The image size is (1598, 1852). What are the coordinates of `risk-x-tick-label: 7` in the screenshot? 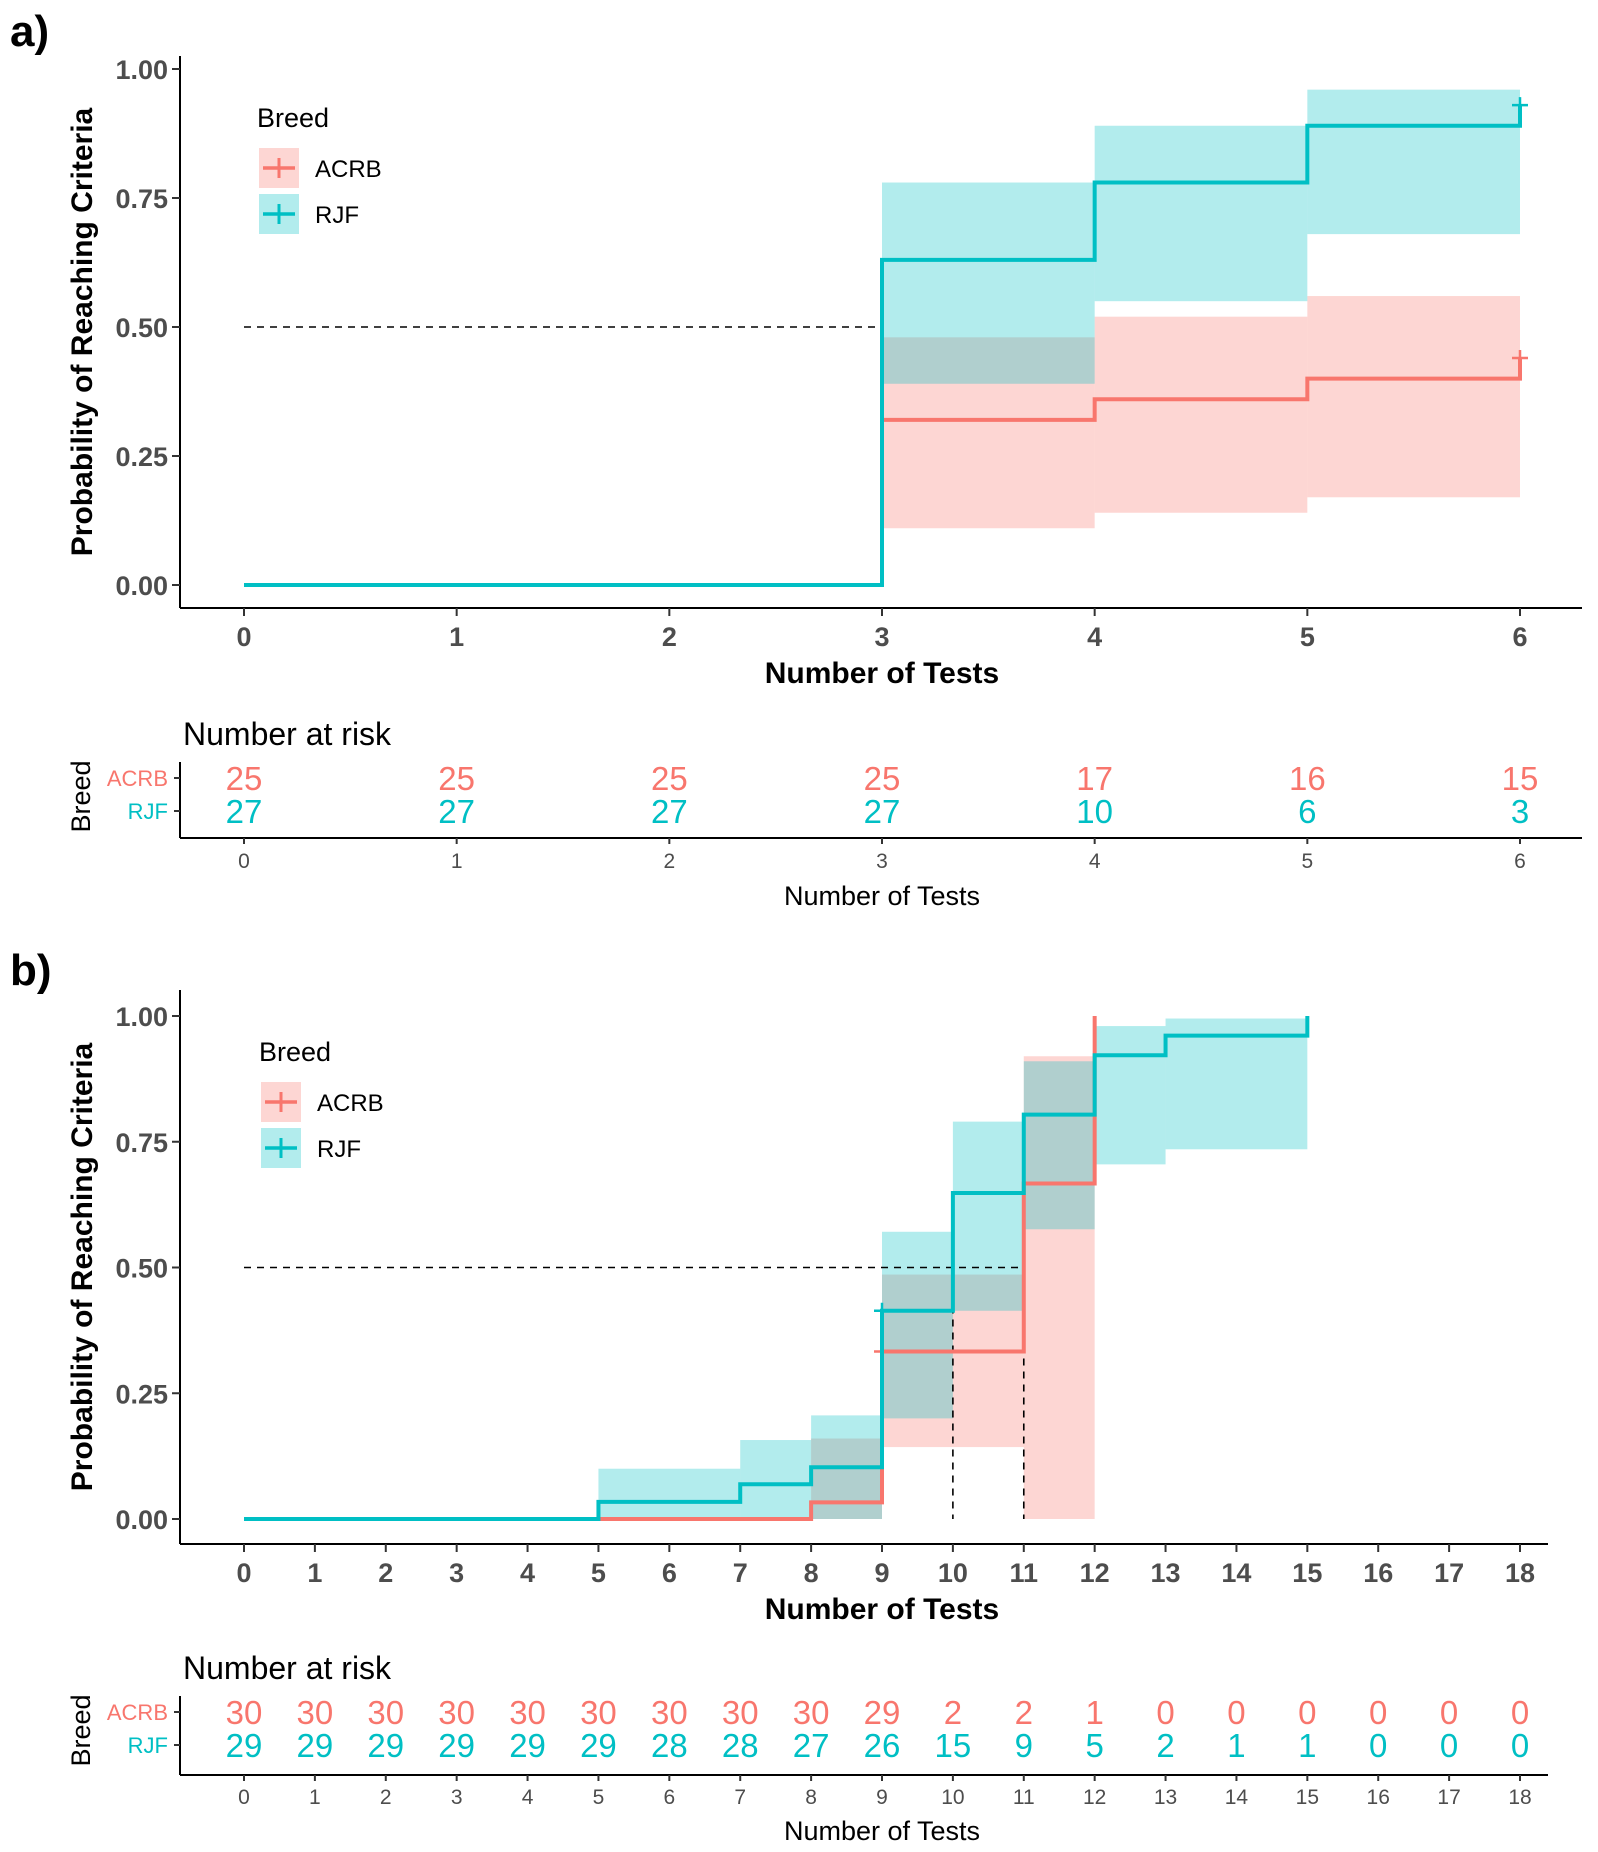 It's located at (740, 1797).